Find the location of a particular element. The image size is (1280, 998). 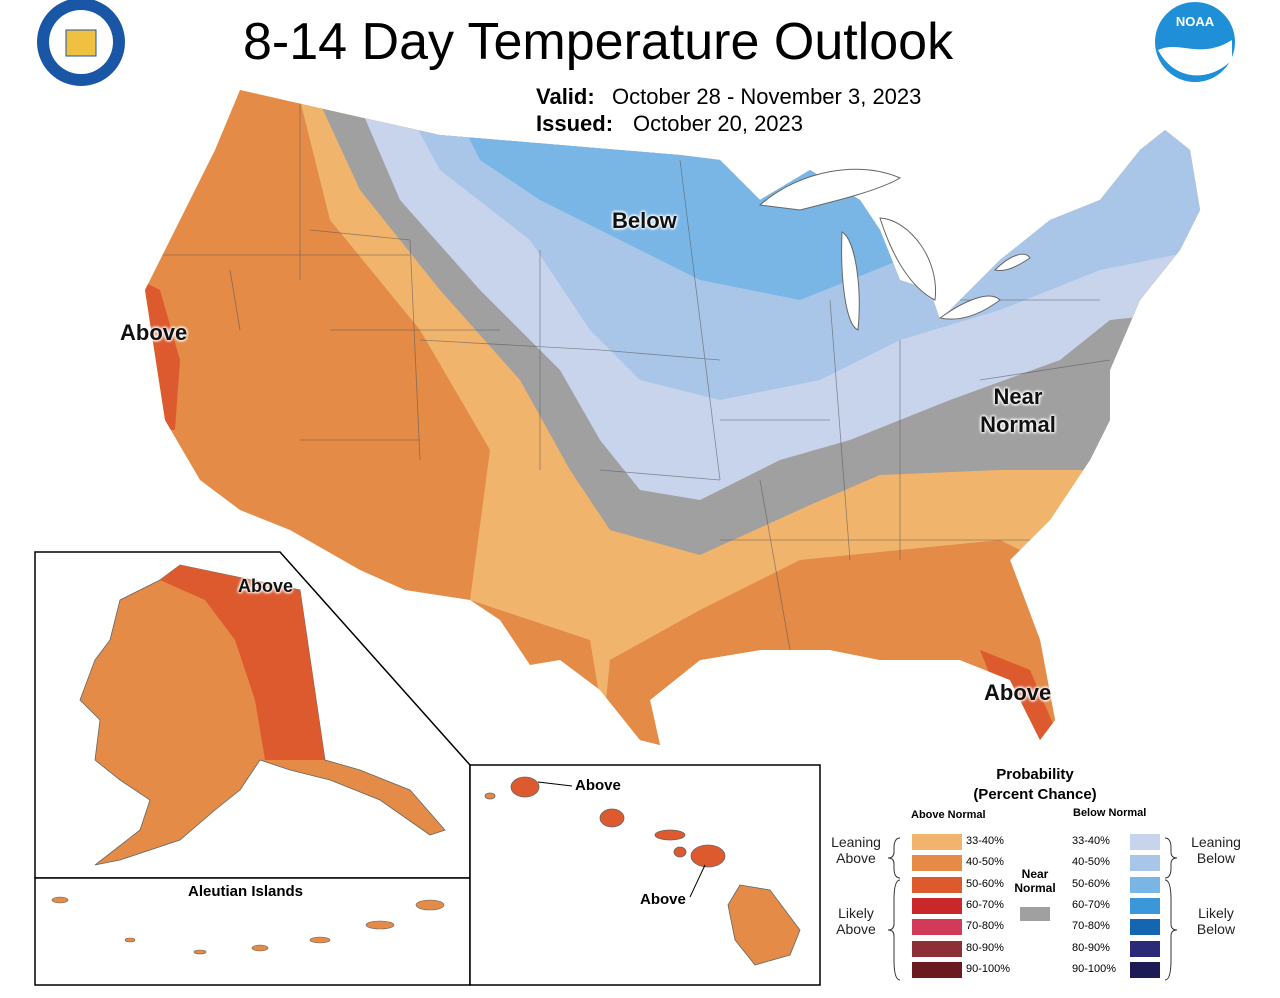

legend-header: Below Normal is located at coordinates (1110, 813).